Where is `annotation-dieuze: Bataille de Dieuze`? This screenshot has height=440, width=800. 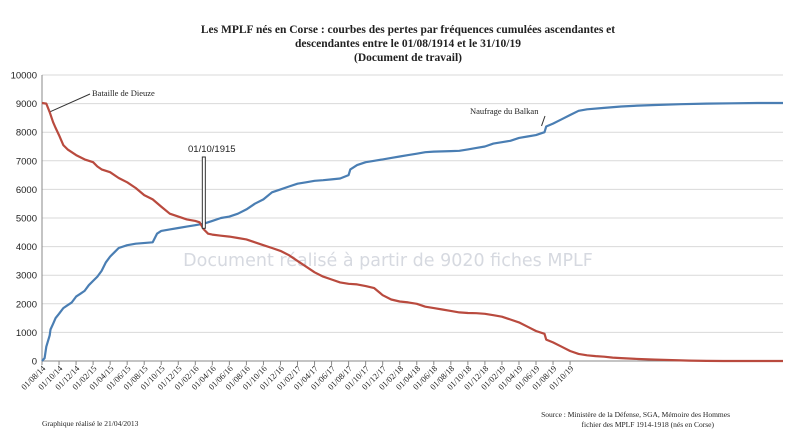
annotation-dieuze: Bataille de Dieuze is located at coordinates (102, 100).